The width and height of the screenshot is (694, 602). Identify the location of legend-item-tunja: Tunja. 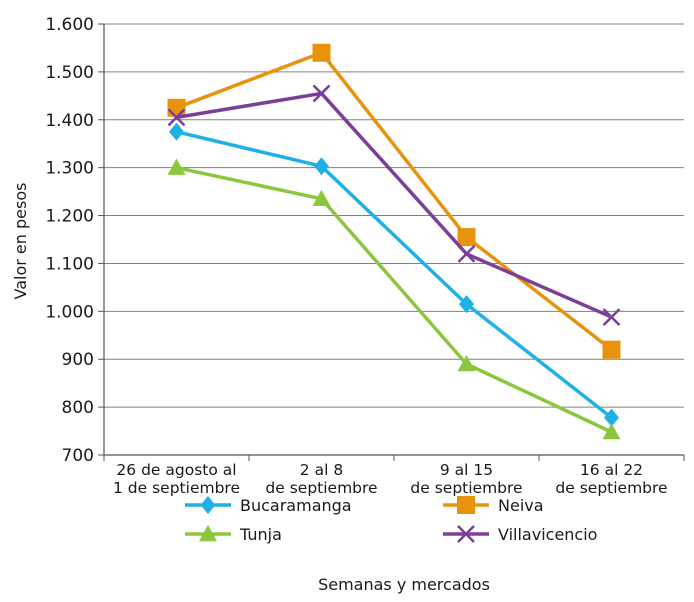
(233, 534).